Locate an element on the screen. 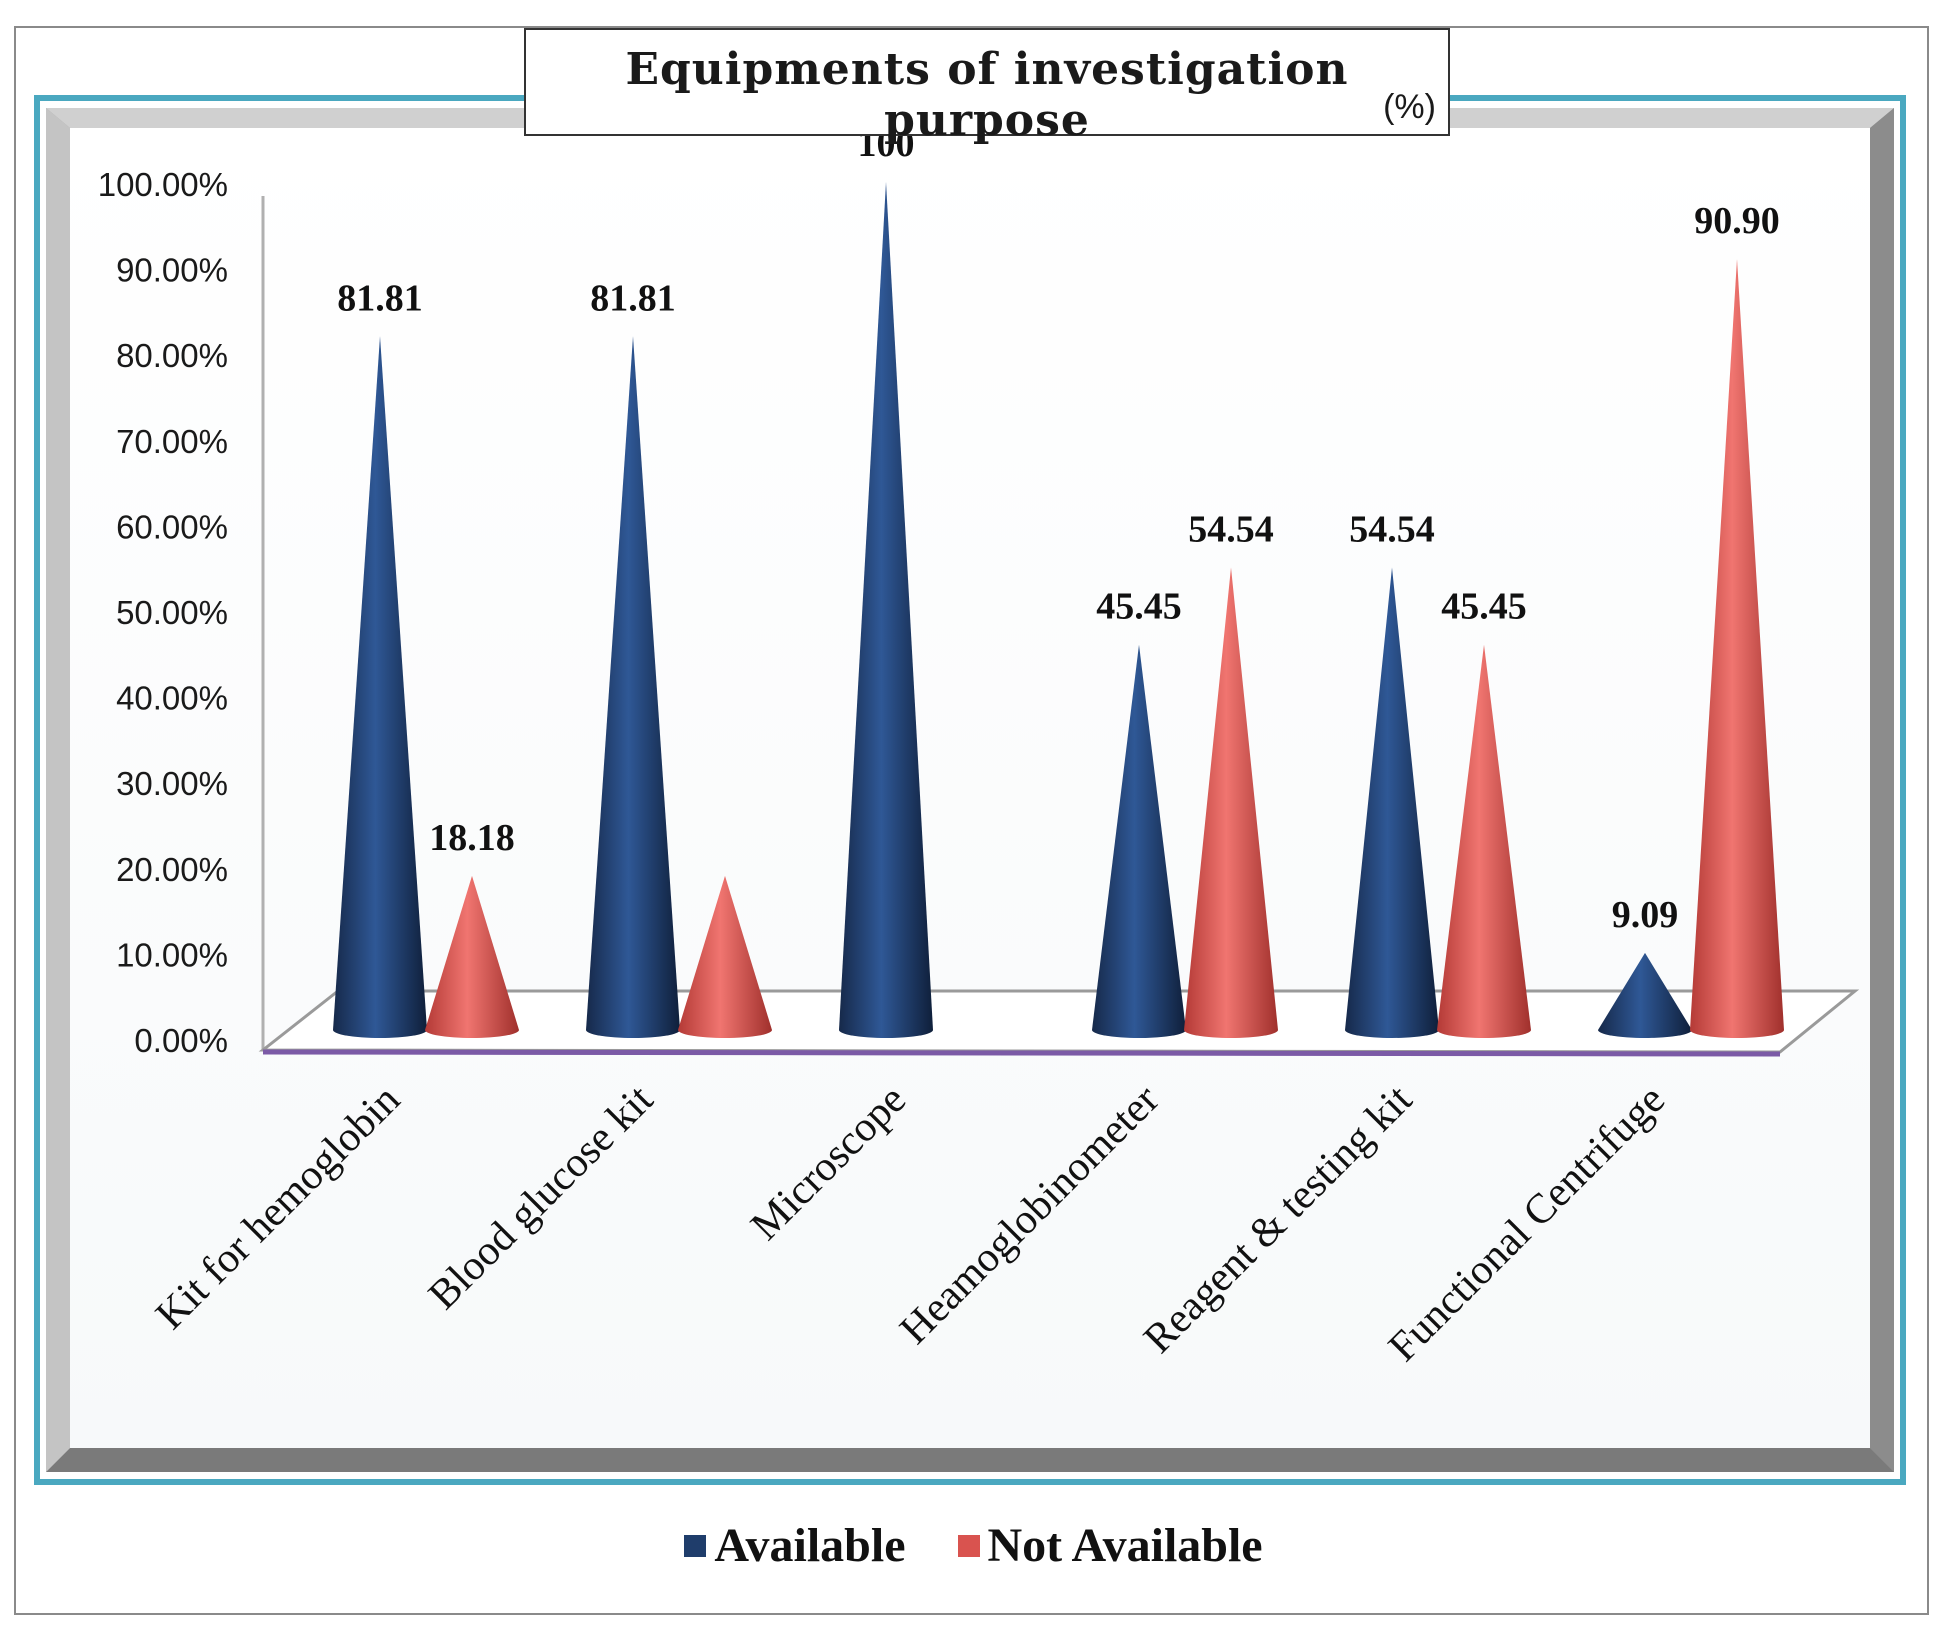 Image resolution: width=1947 pixels, height=1631 pixels. cone-not-available-kit-for-hemoglobin is located at coordinates (472, 956).